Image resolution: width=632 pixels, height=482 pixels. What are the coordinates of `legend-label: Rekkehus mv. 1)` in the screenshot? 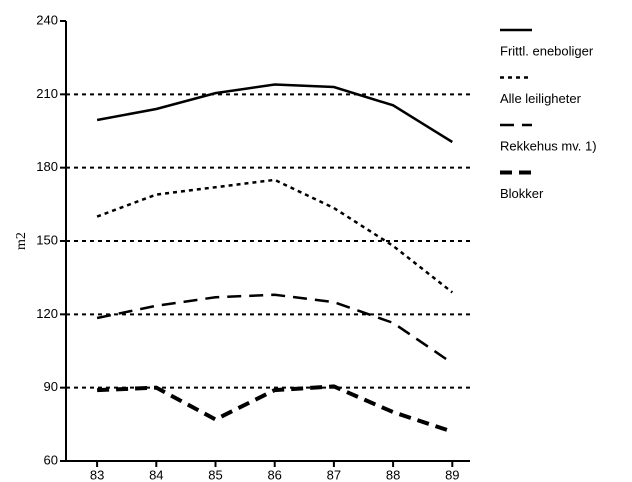 It's located at (548, 145).